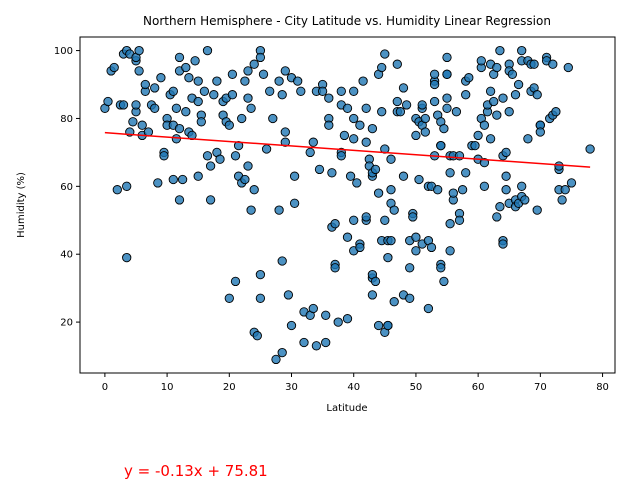 This screenshot has width=640, height=480. What do you see at coordinates (291, 387) in the screenshot?
I see `x-tick-label: 30` at bounding box center [291, 387].